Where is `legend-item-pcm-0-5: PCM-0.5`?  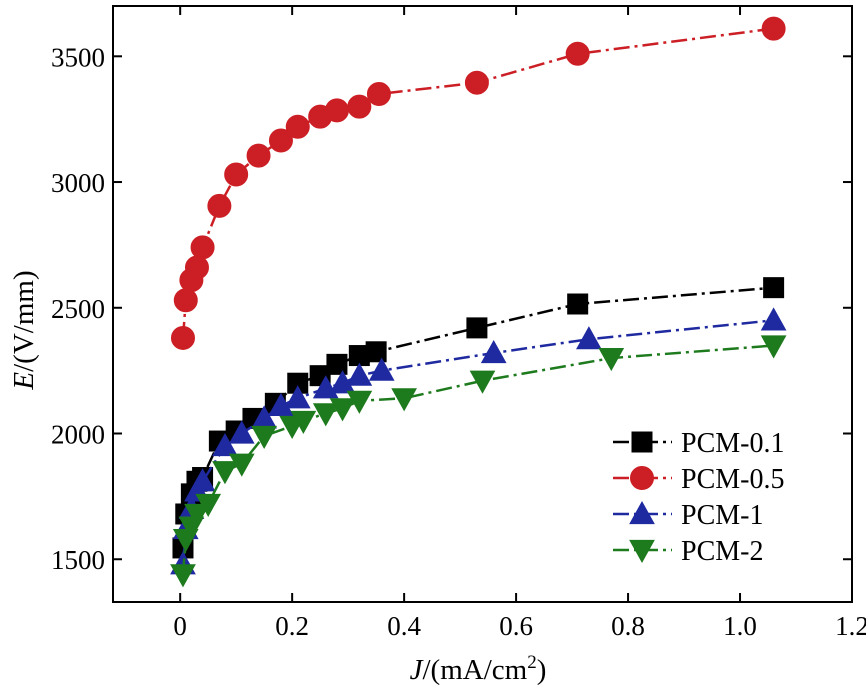 legend-item-pcm-0-5: PCM-0.5 is located at coordinates (698, 479).